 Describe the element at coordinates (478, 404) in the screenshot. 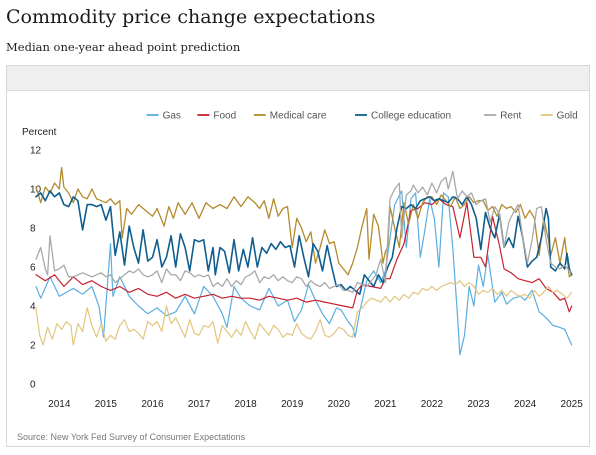

I see `x-tick-label: 2023` at that location.